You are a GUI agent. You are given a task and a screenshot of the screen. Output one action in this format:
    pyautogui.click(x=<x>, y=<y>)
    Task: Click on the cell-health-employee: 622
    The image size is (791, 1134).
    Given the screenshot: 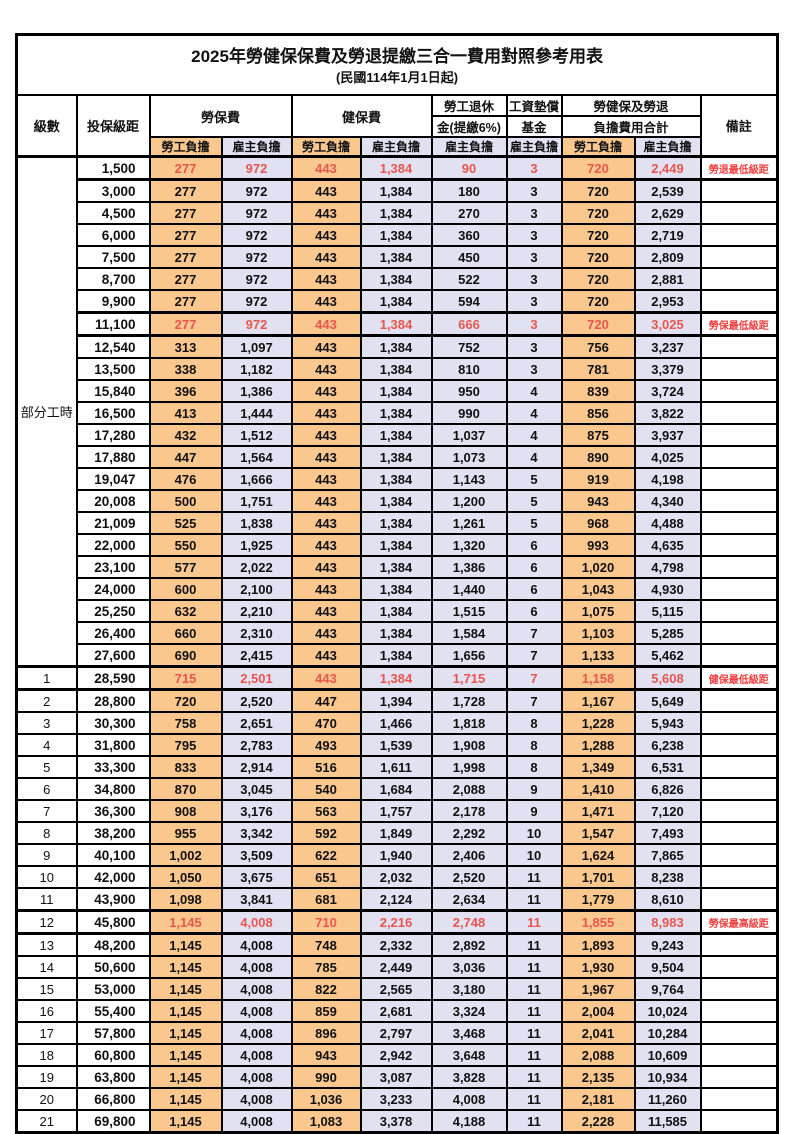 What is the action you would take?
    pyautogui.click(x=326, y=855)
    